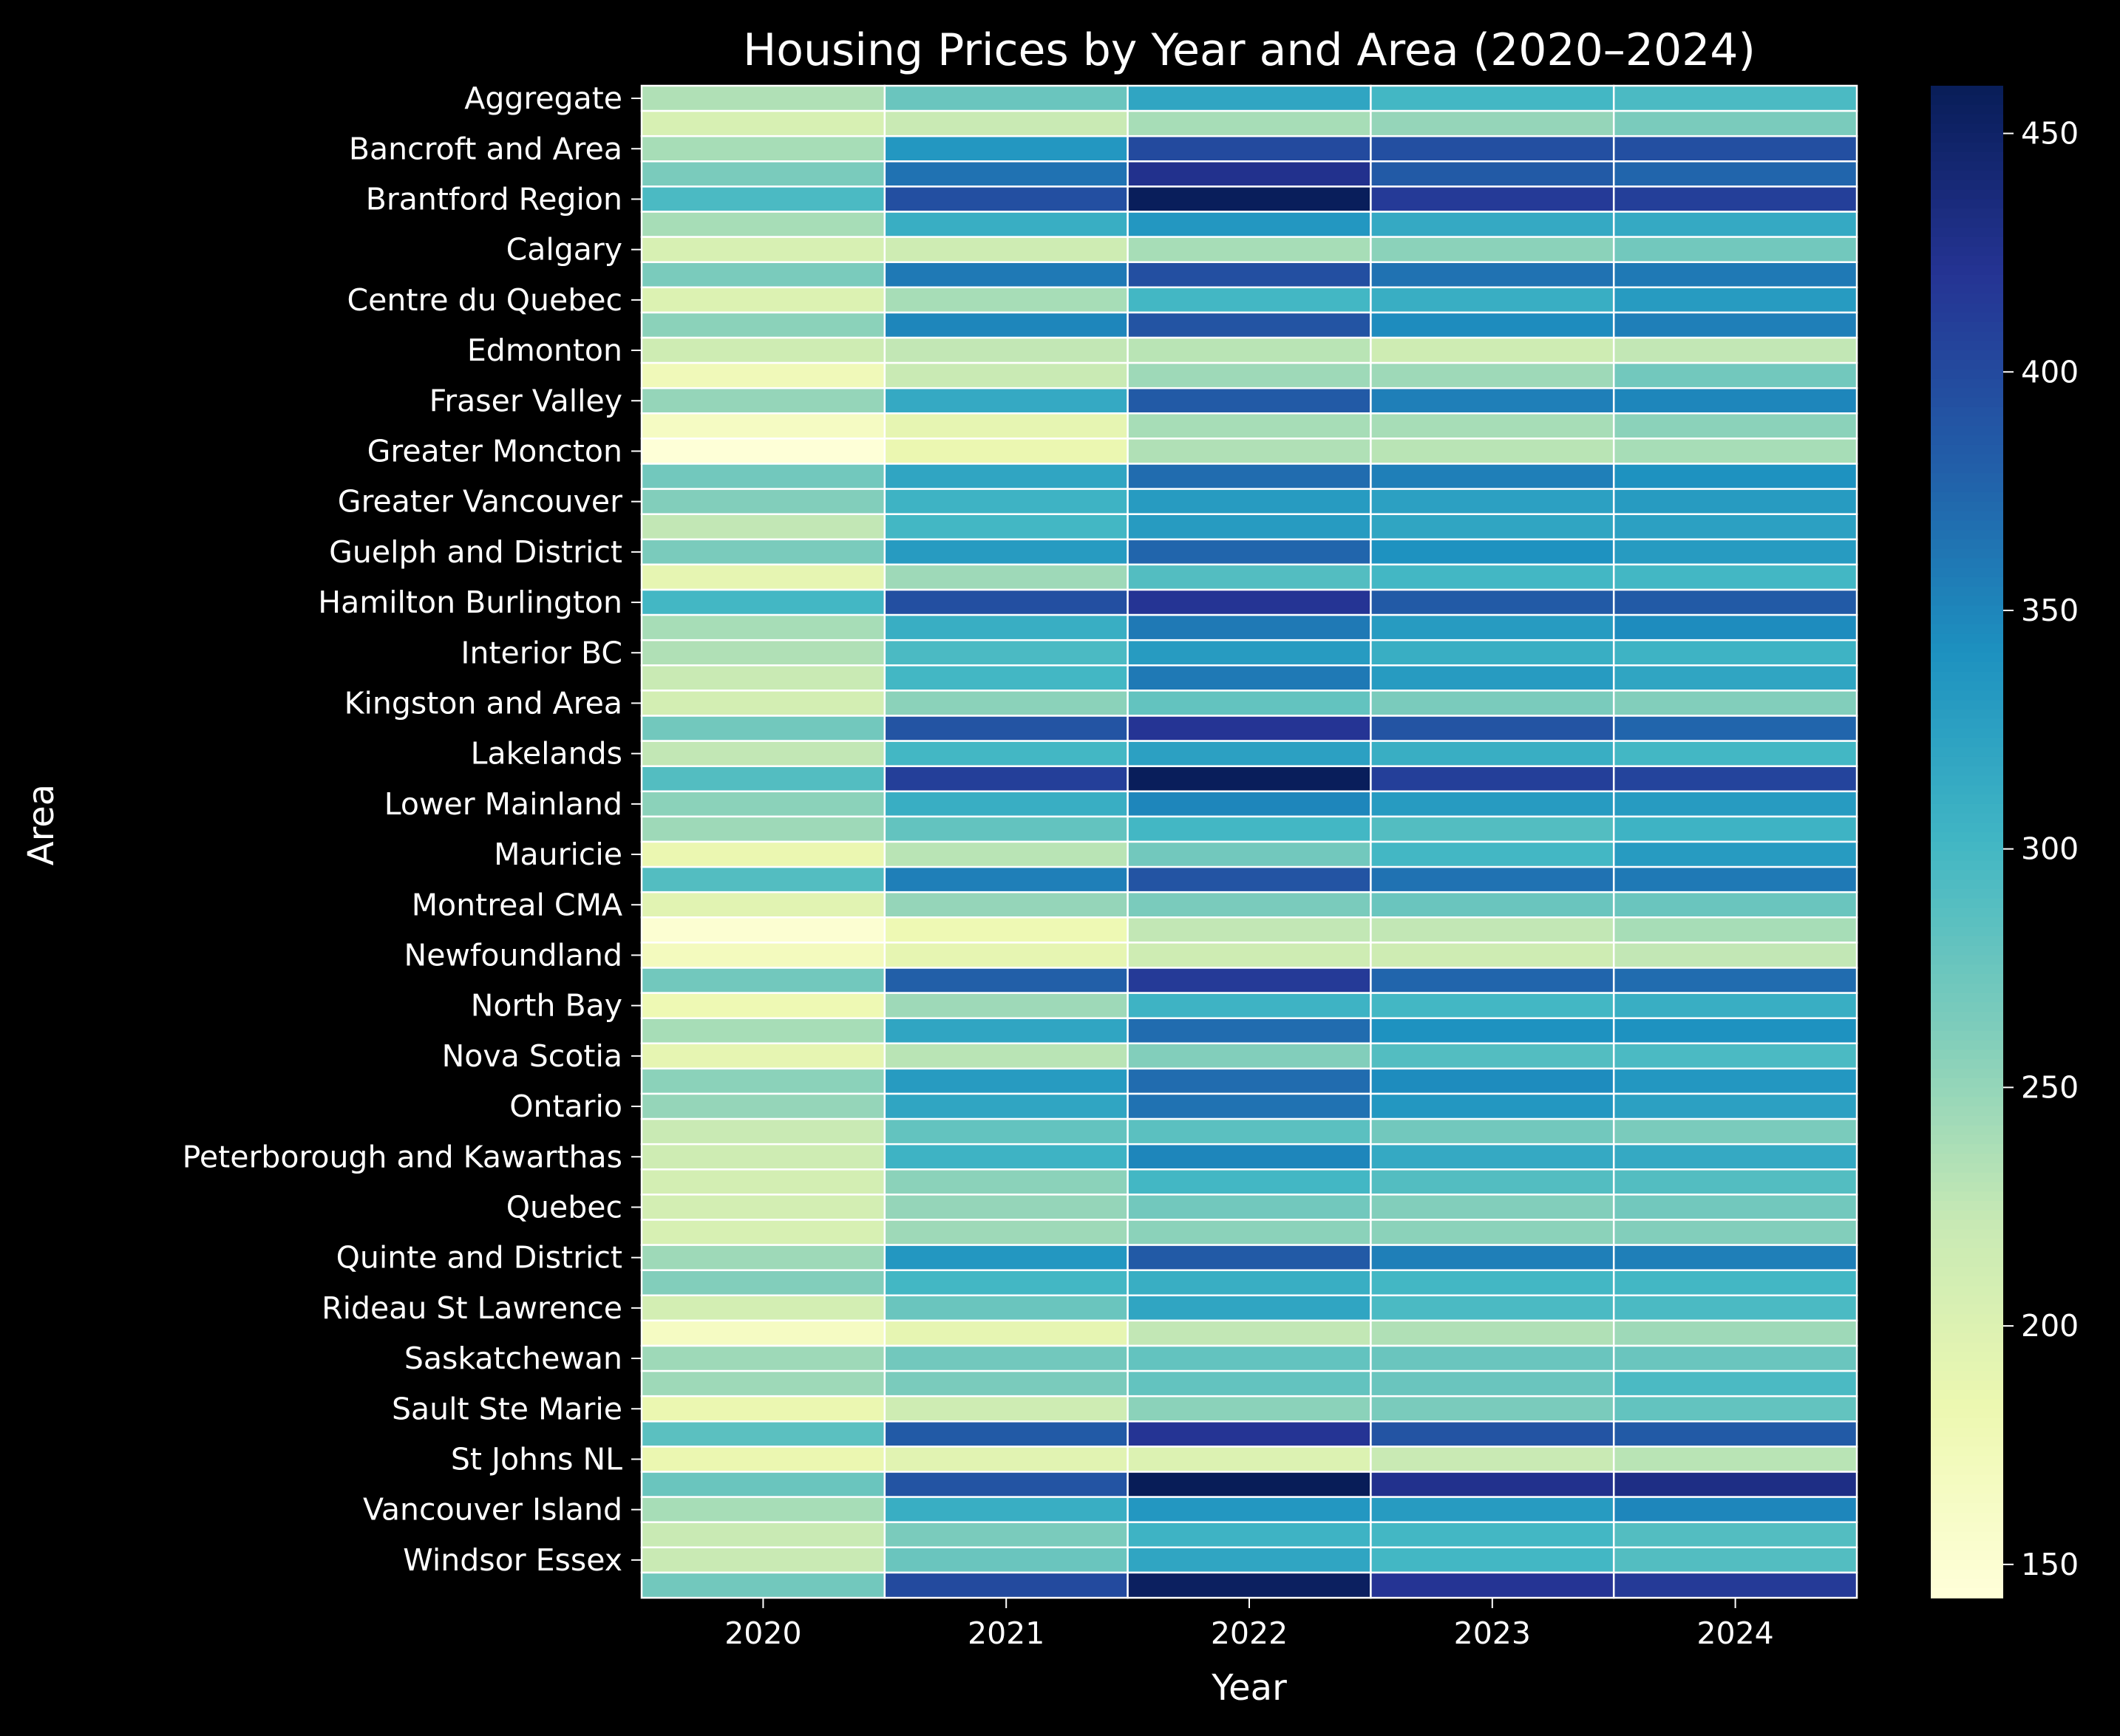 This screenshot has height=1736, width=2120. What do you see at coordinates (517, 904) in the screenshot?
I see `y-tick-label: Montreal CMA` at bounding box center [517, 904].